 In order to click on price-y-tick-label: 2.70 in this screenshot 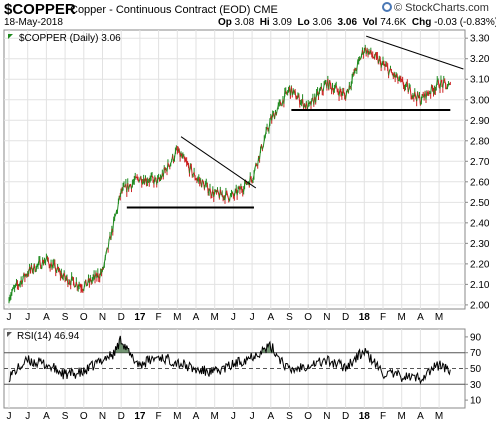, I will do `click(480, 162)`.